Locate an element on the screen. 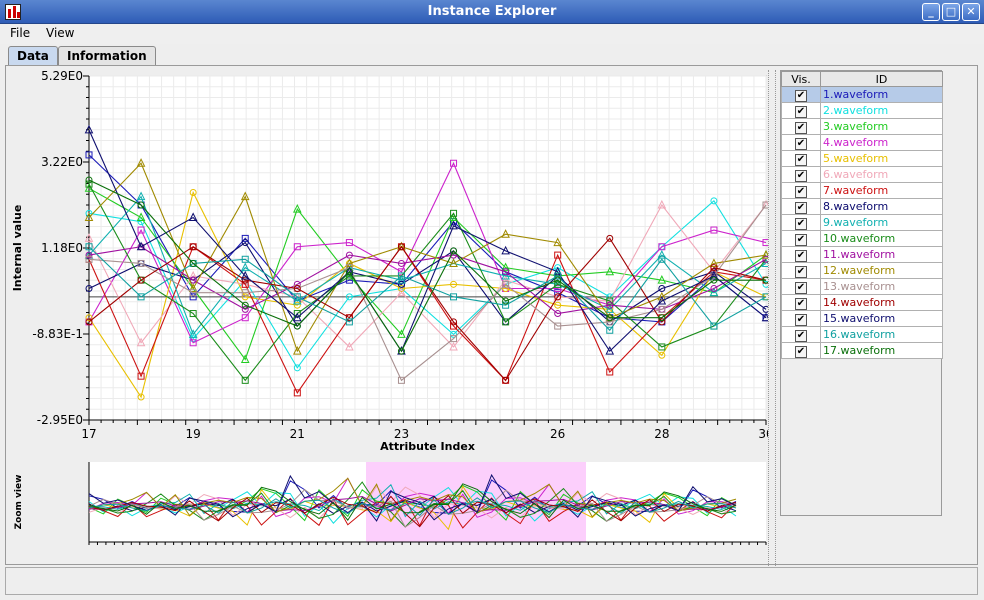 This screenshot has height=600, width=984. col-header-id: ID is located at coordinates (881, 79).